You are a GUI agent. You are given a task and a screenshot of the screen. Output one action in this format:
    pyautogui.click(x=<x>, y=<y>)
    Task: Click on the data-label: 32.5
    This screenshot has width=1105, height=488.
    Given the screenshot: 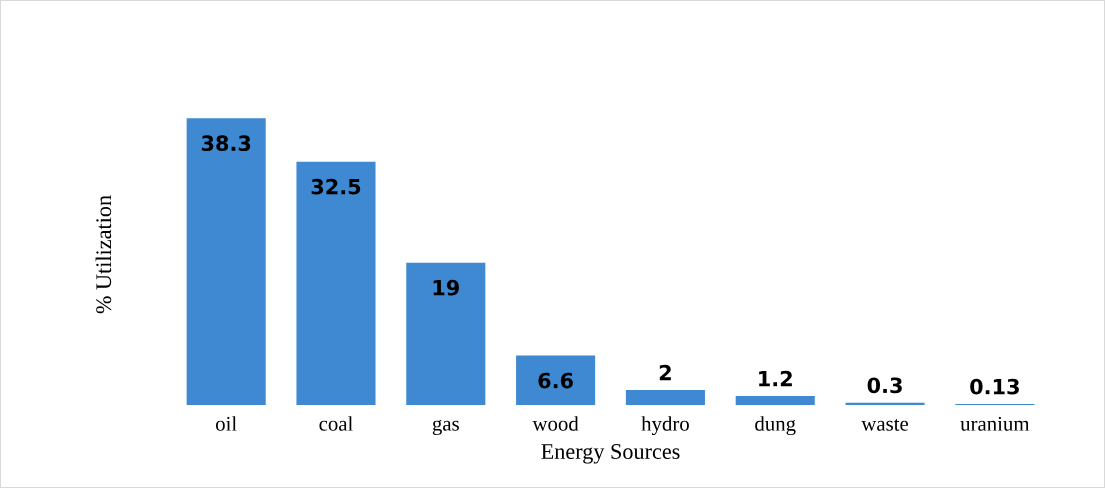 What is the action you would take?
    pyautogui.click(x=336, y=186)
    